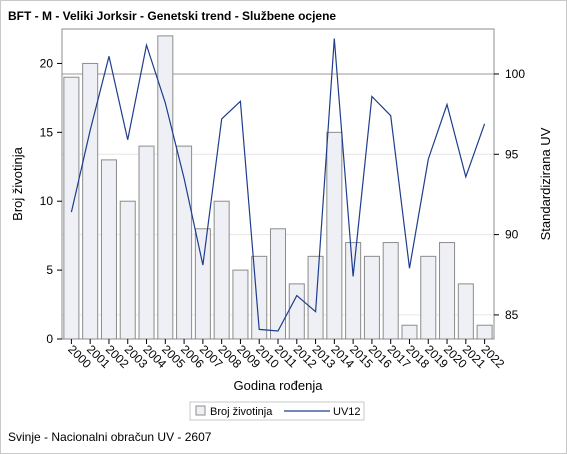 Image resolution: width=567 pixels, height=454 pixels. What do you see at coordinates (127, 270) in the screenshot?
I see `bar-2003` at bounding box center [127, 270].